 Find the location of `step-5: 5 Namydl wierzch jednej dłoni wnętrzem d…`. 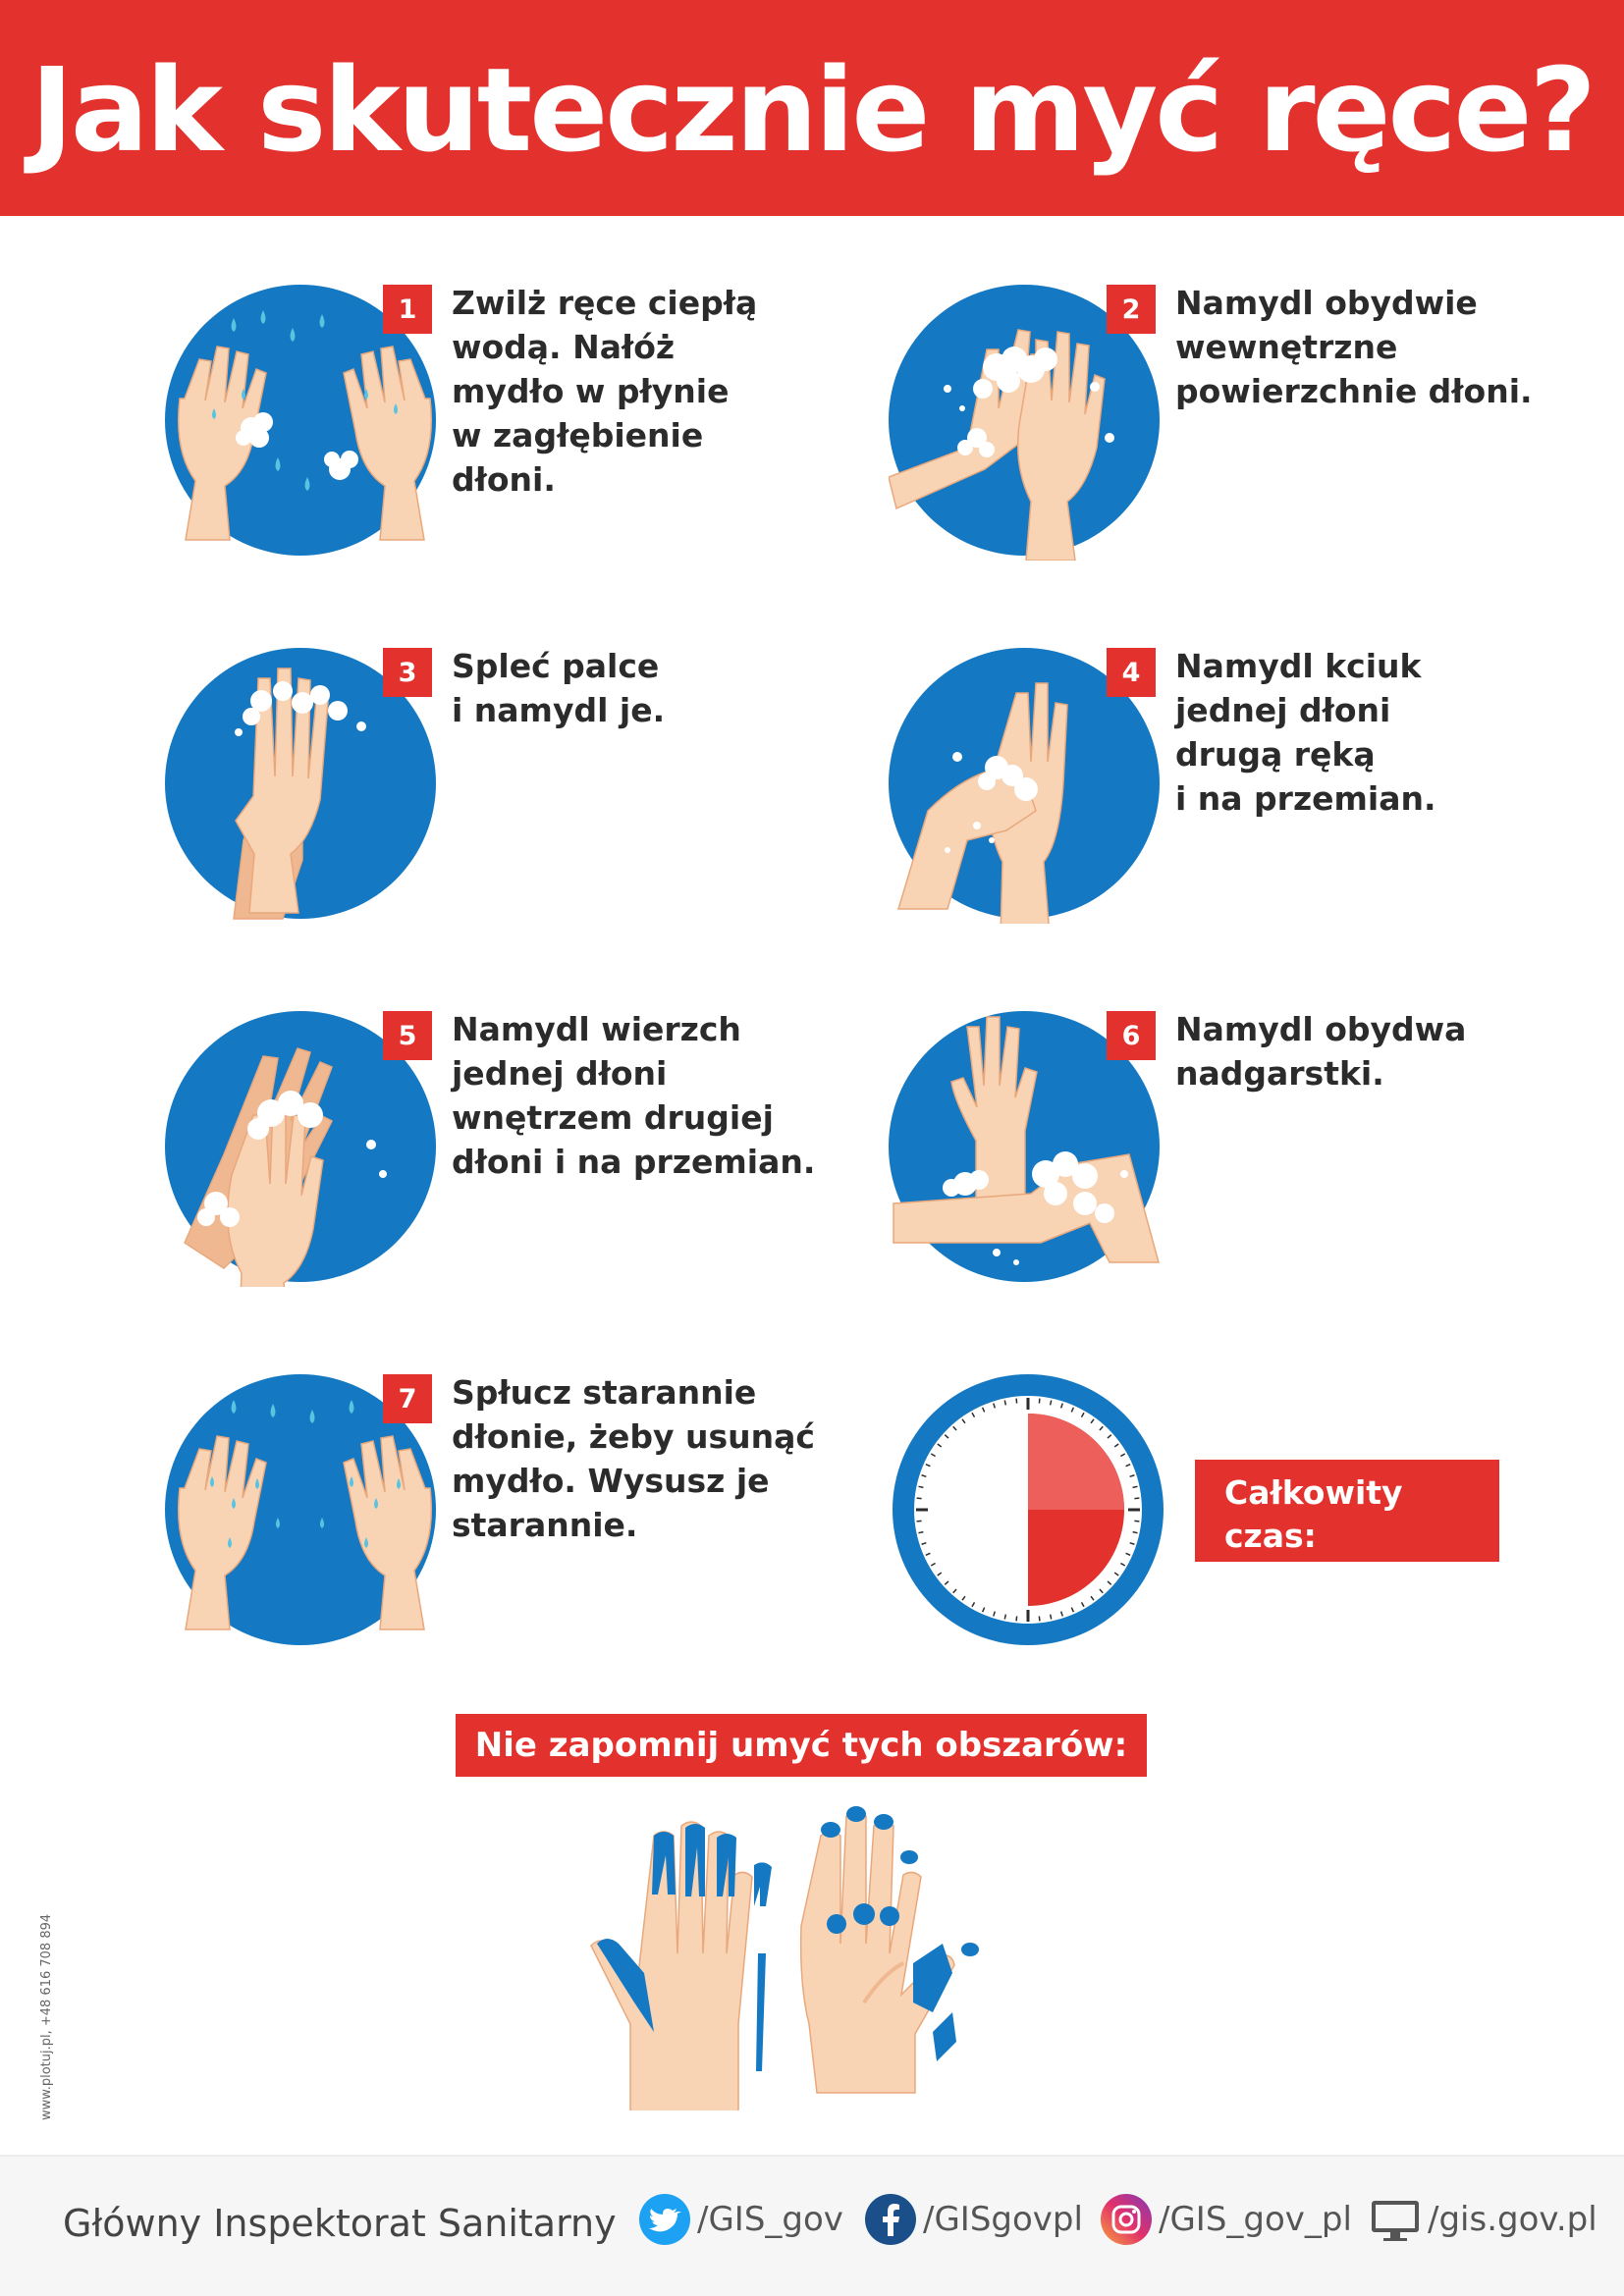

step-5: 5 Namydl wierzch jednej dłoni wnętrzem d… is located at coordinates (557, 1154).